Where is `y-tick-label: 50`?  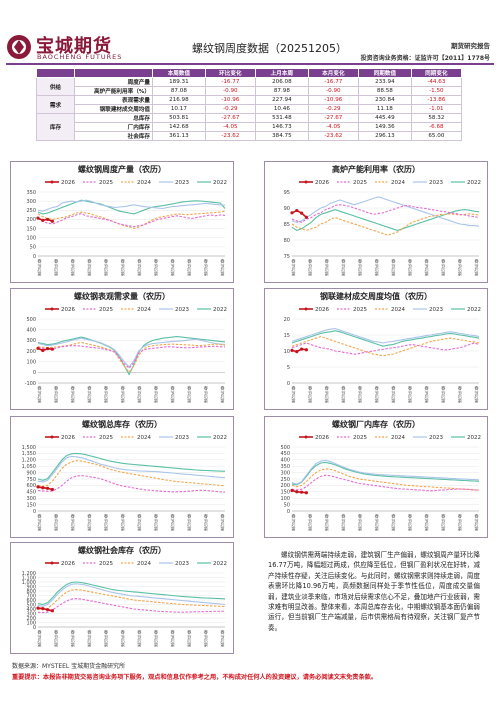
y-tick-label: 50 is located at coordinates (33, 248).